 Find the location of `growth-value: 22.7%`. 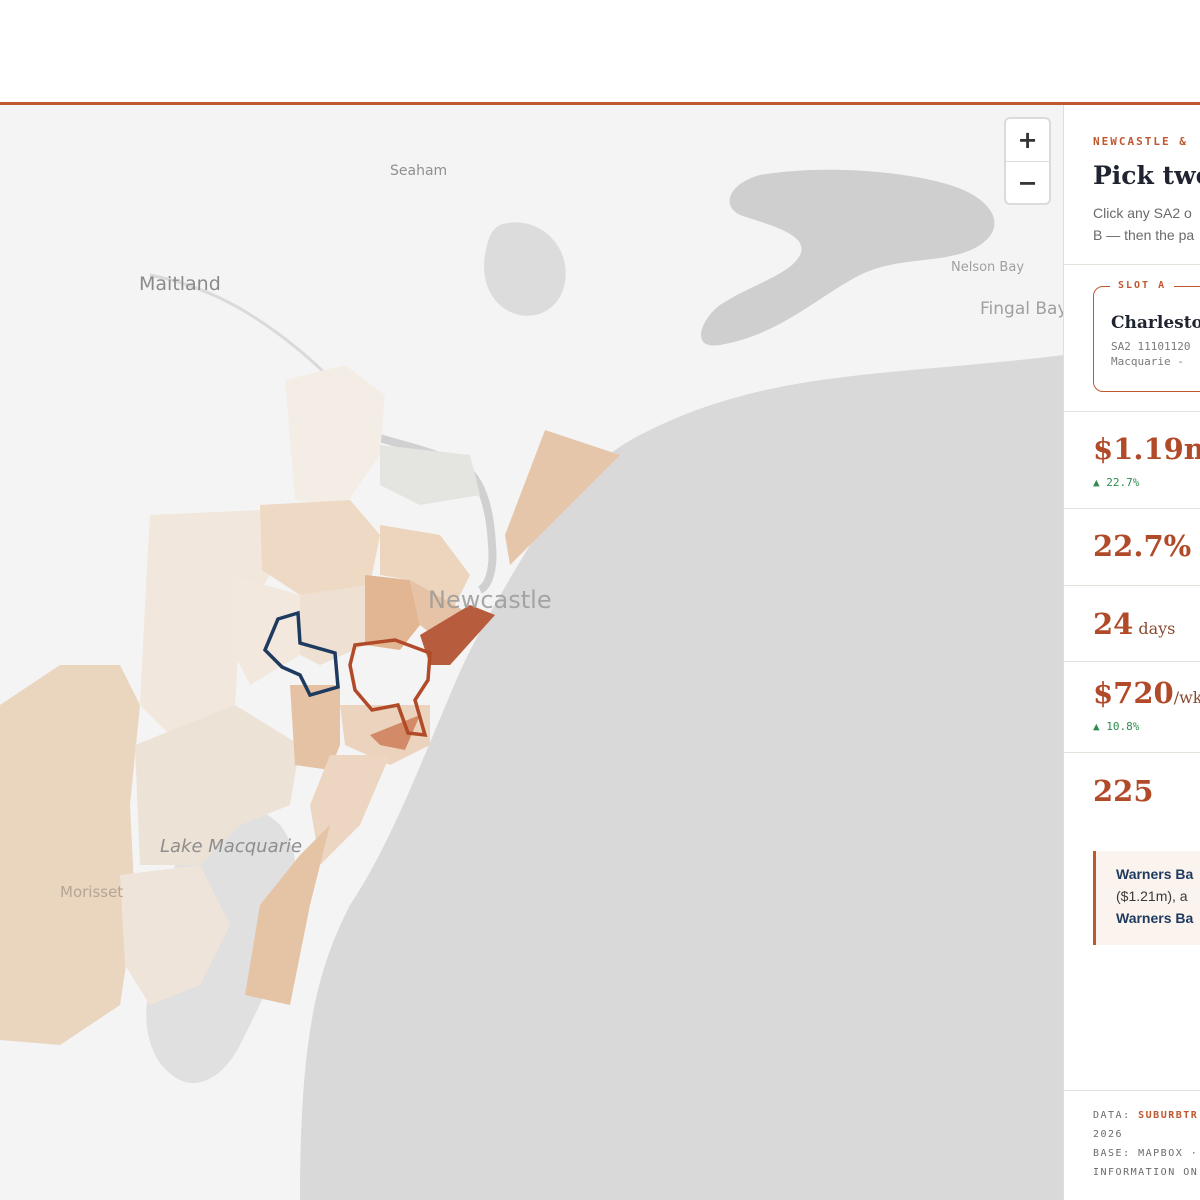

growth-value: 22.7% is located at coordinates (1142, 546).